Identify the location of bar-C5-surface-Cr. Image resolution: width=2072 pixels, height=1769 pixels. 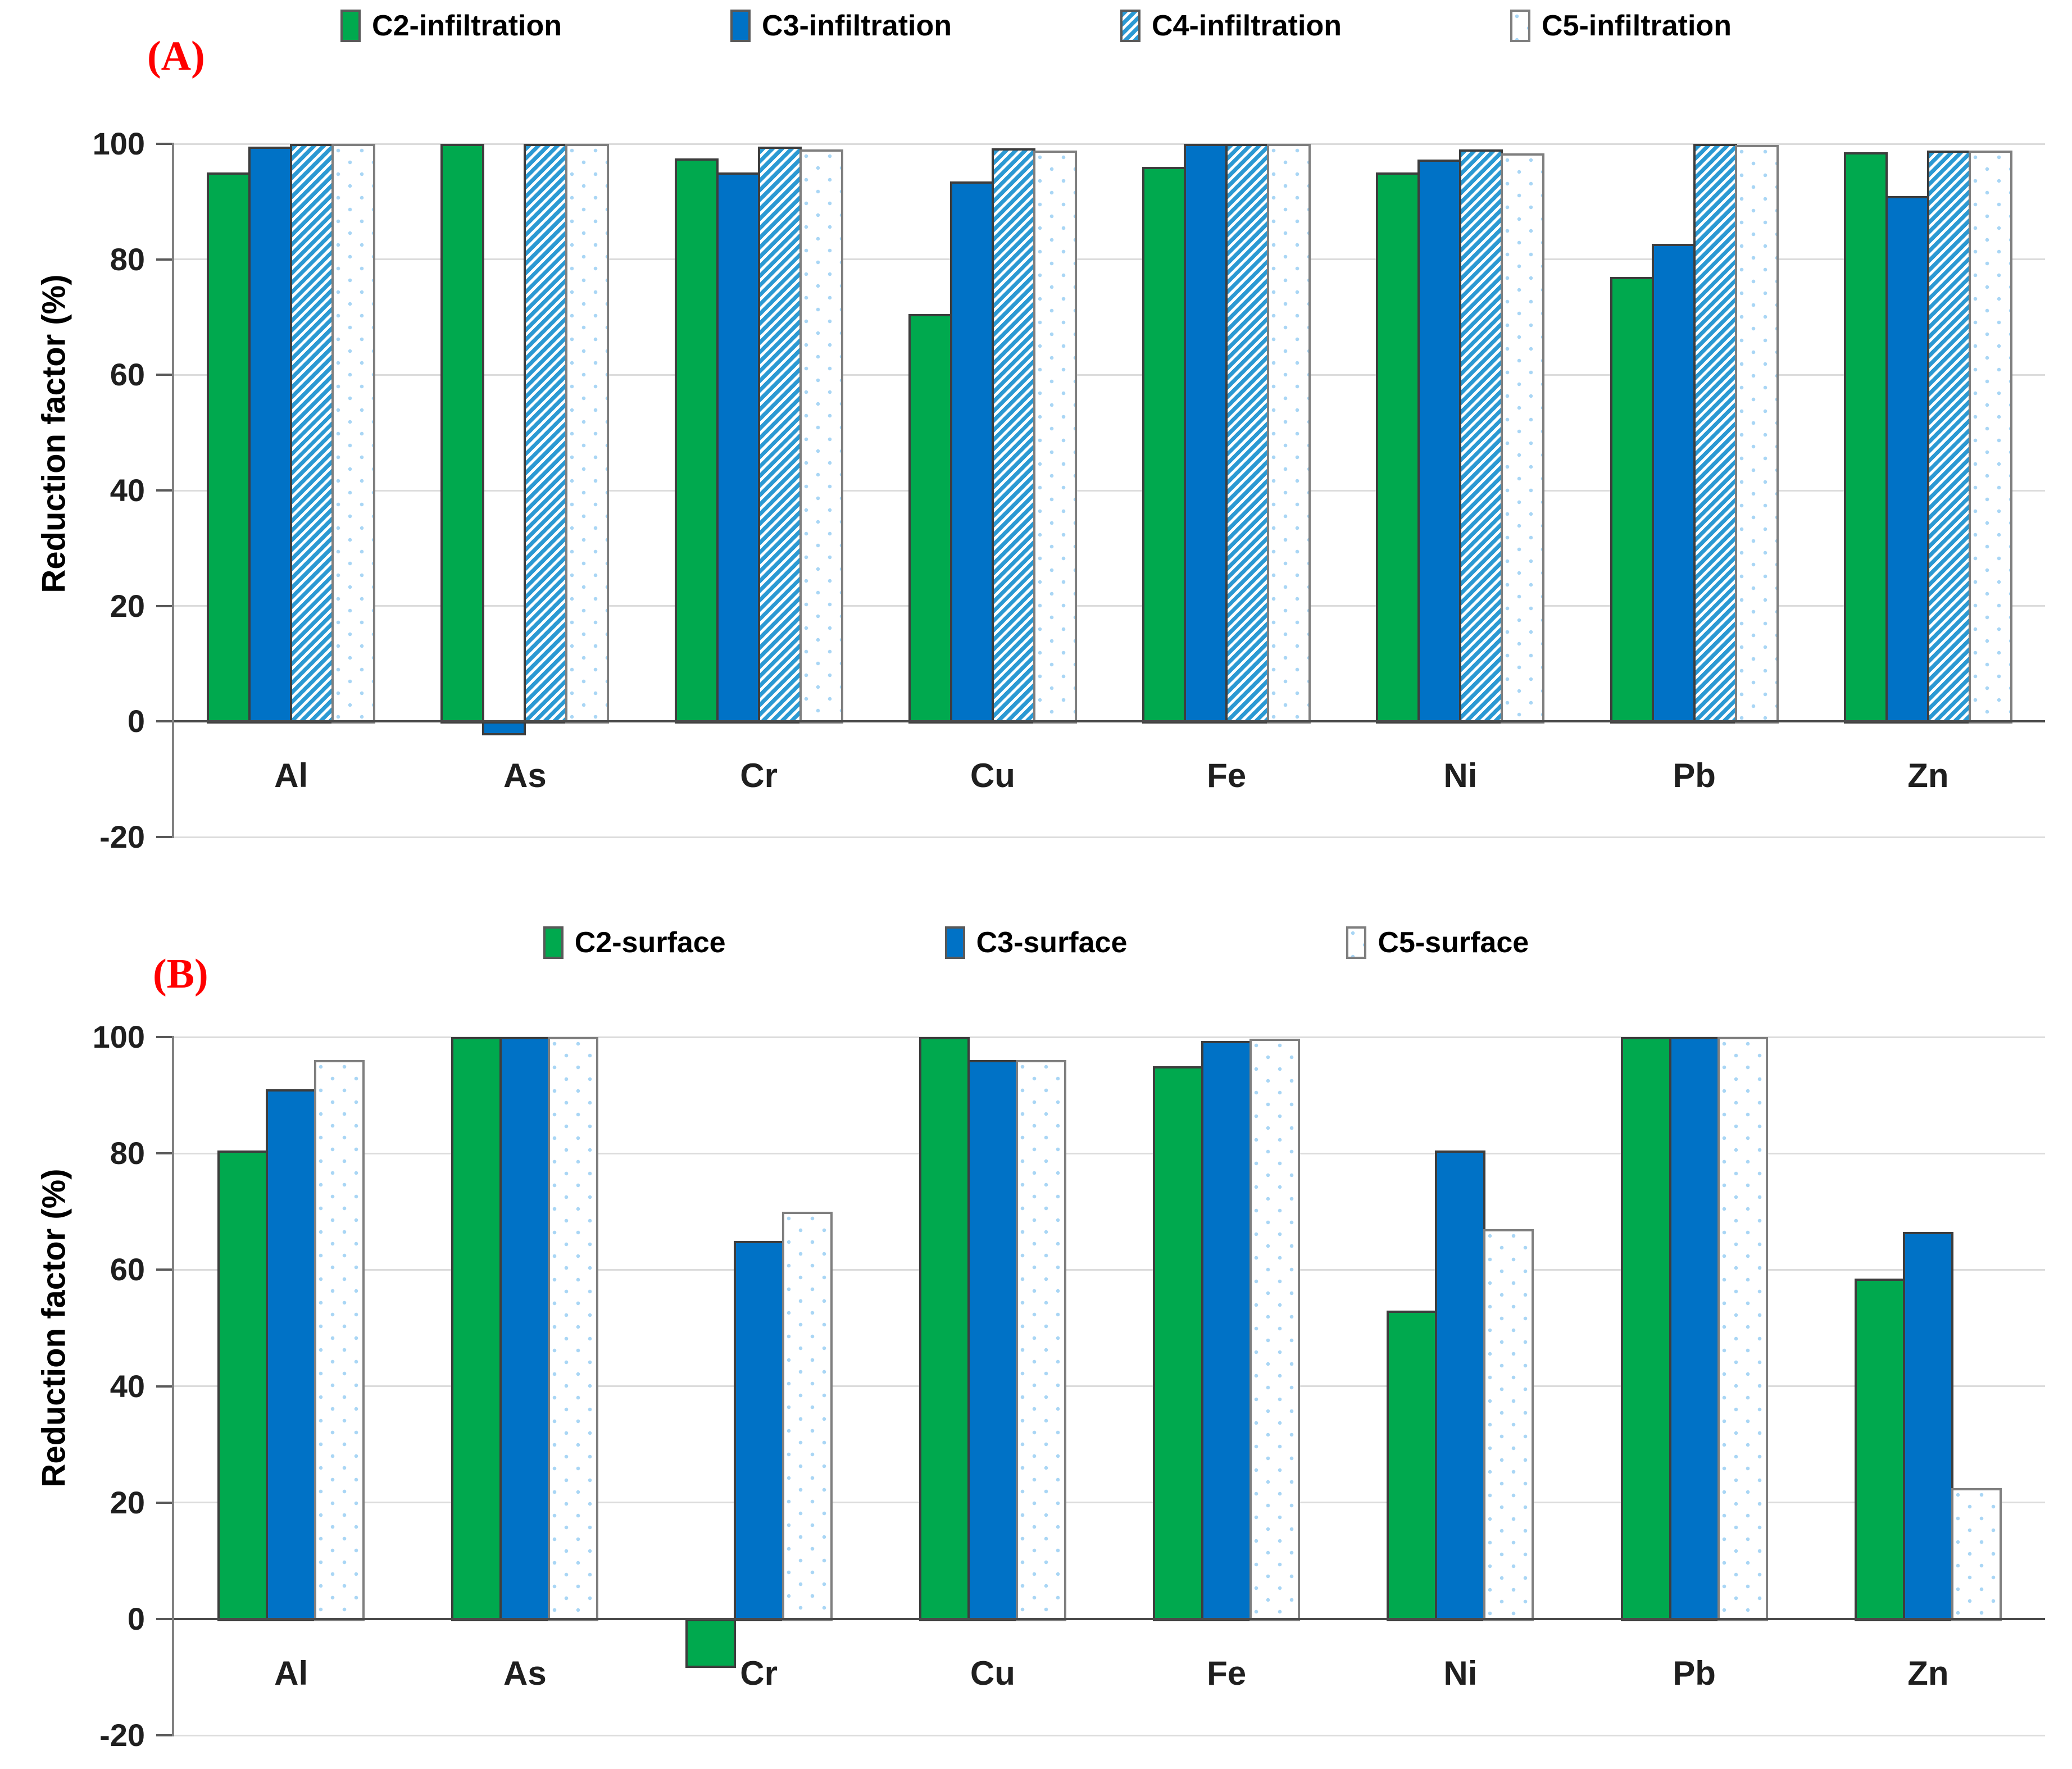
(807, 1416).